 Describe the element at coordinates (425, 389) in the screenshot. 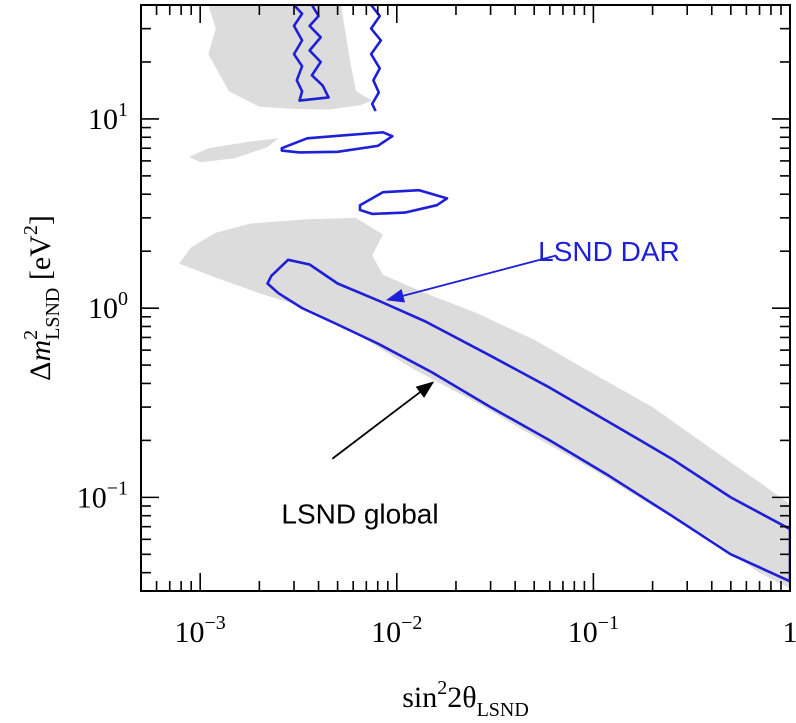

I see `lsnd-global-arrowhead` at that location.